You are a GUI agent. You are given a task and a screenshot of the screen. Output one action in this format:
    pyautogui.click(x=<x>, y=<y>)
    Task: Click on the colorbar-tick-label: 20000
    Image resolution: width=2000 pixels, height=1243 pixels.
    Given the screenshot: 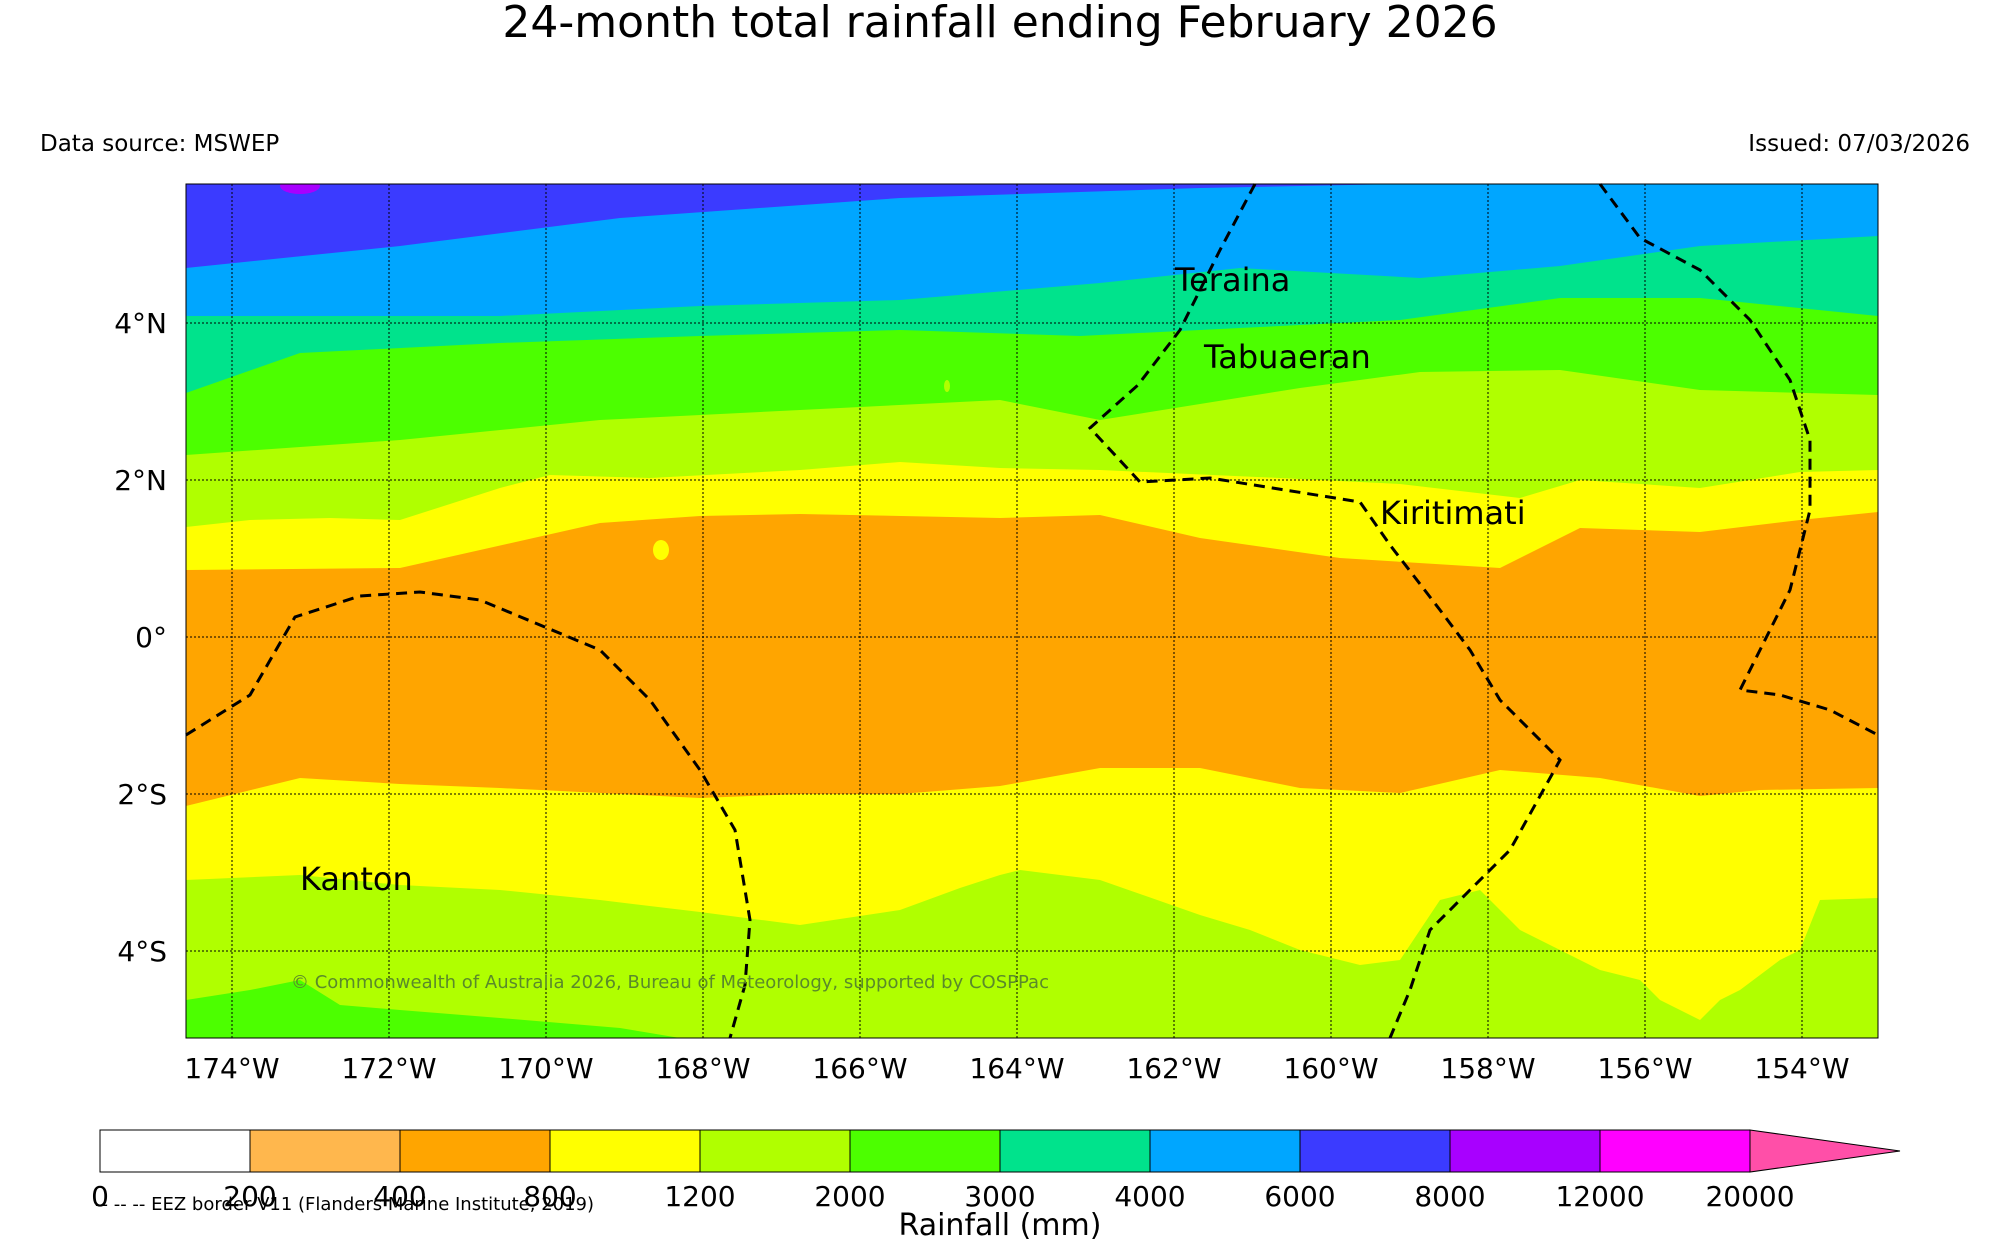 What is the action you would take?
    pyautogui.click(x=1750, y=1196)
    